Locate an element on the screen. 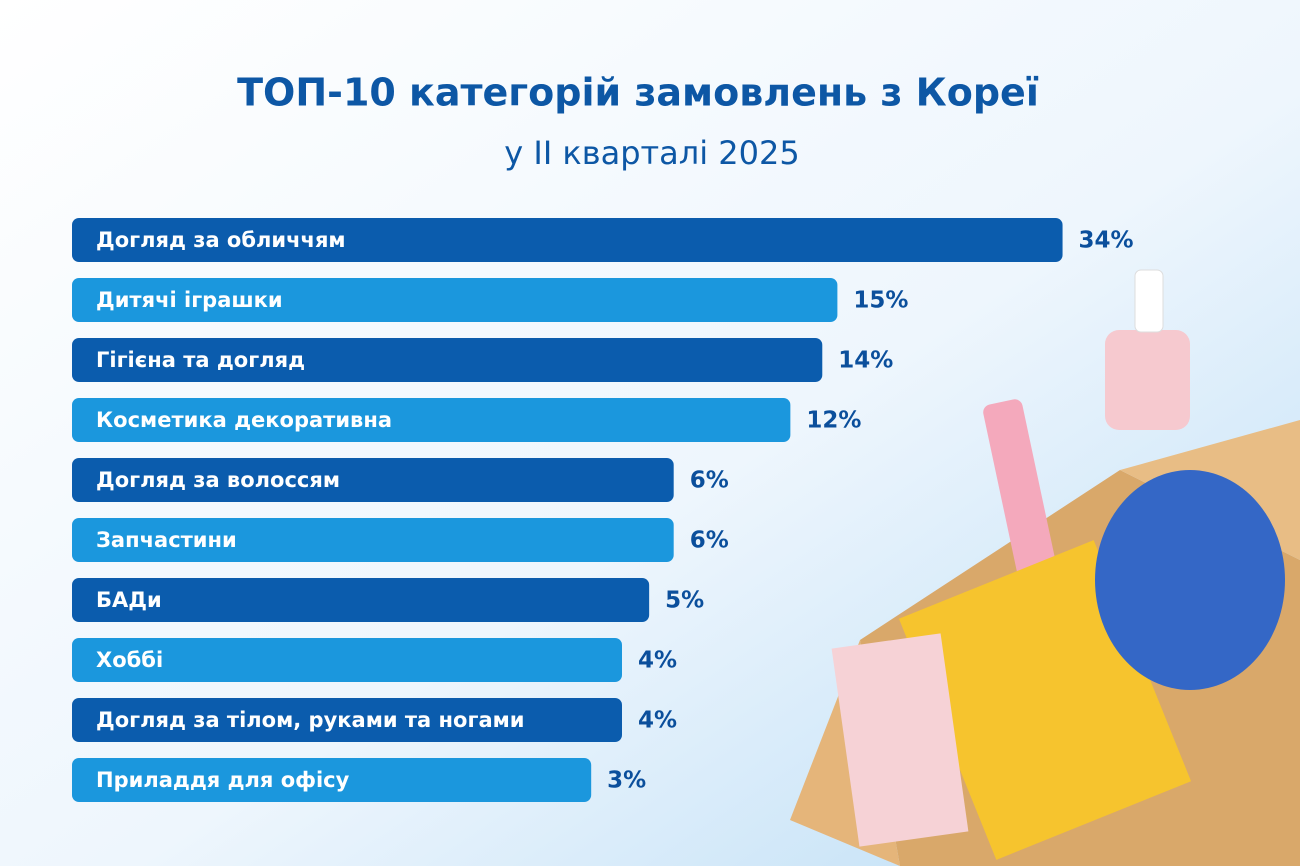 This screenshot has height=866, width=1300. category-label: БАДи is located at coordinates (129, 600).